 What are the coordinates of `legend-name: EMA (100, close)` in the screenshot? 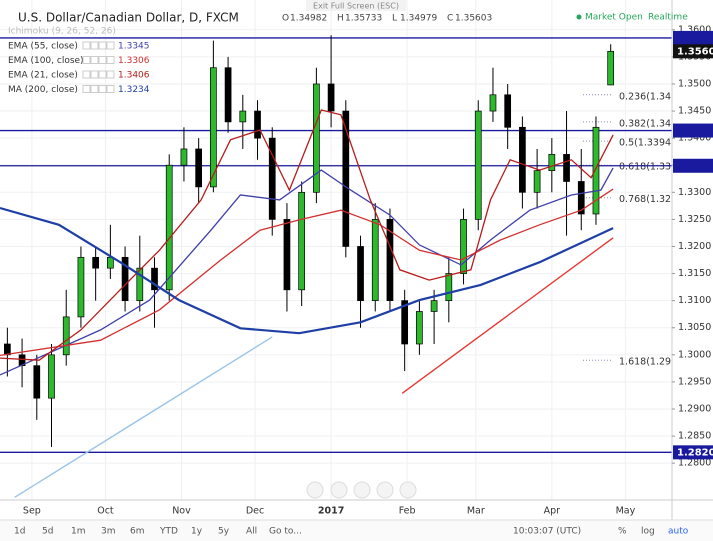 It's located at (46, 61).